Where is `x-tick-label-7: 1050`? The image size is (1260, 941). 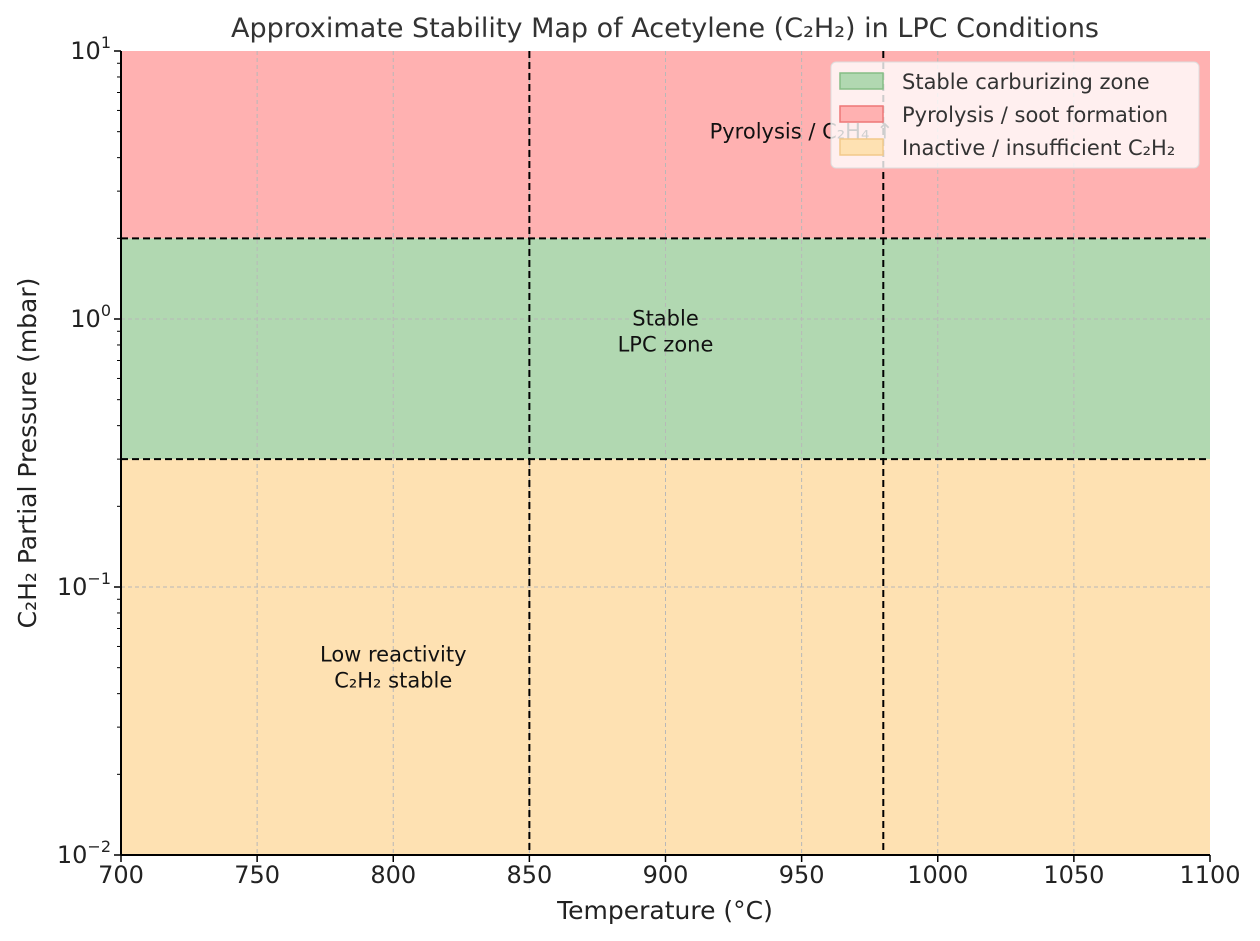 x-tick-label-7: 1050 is located at coordinates (1073, 875).